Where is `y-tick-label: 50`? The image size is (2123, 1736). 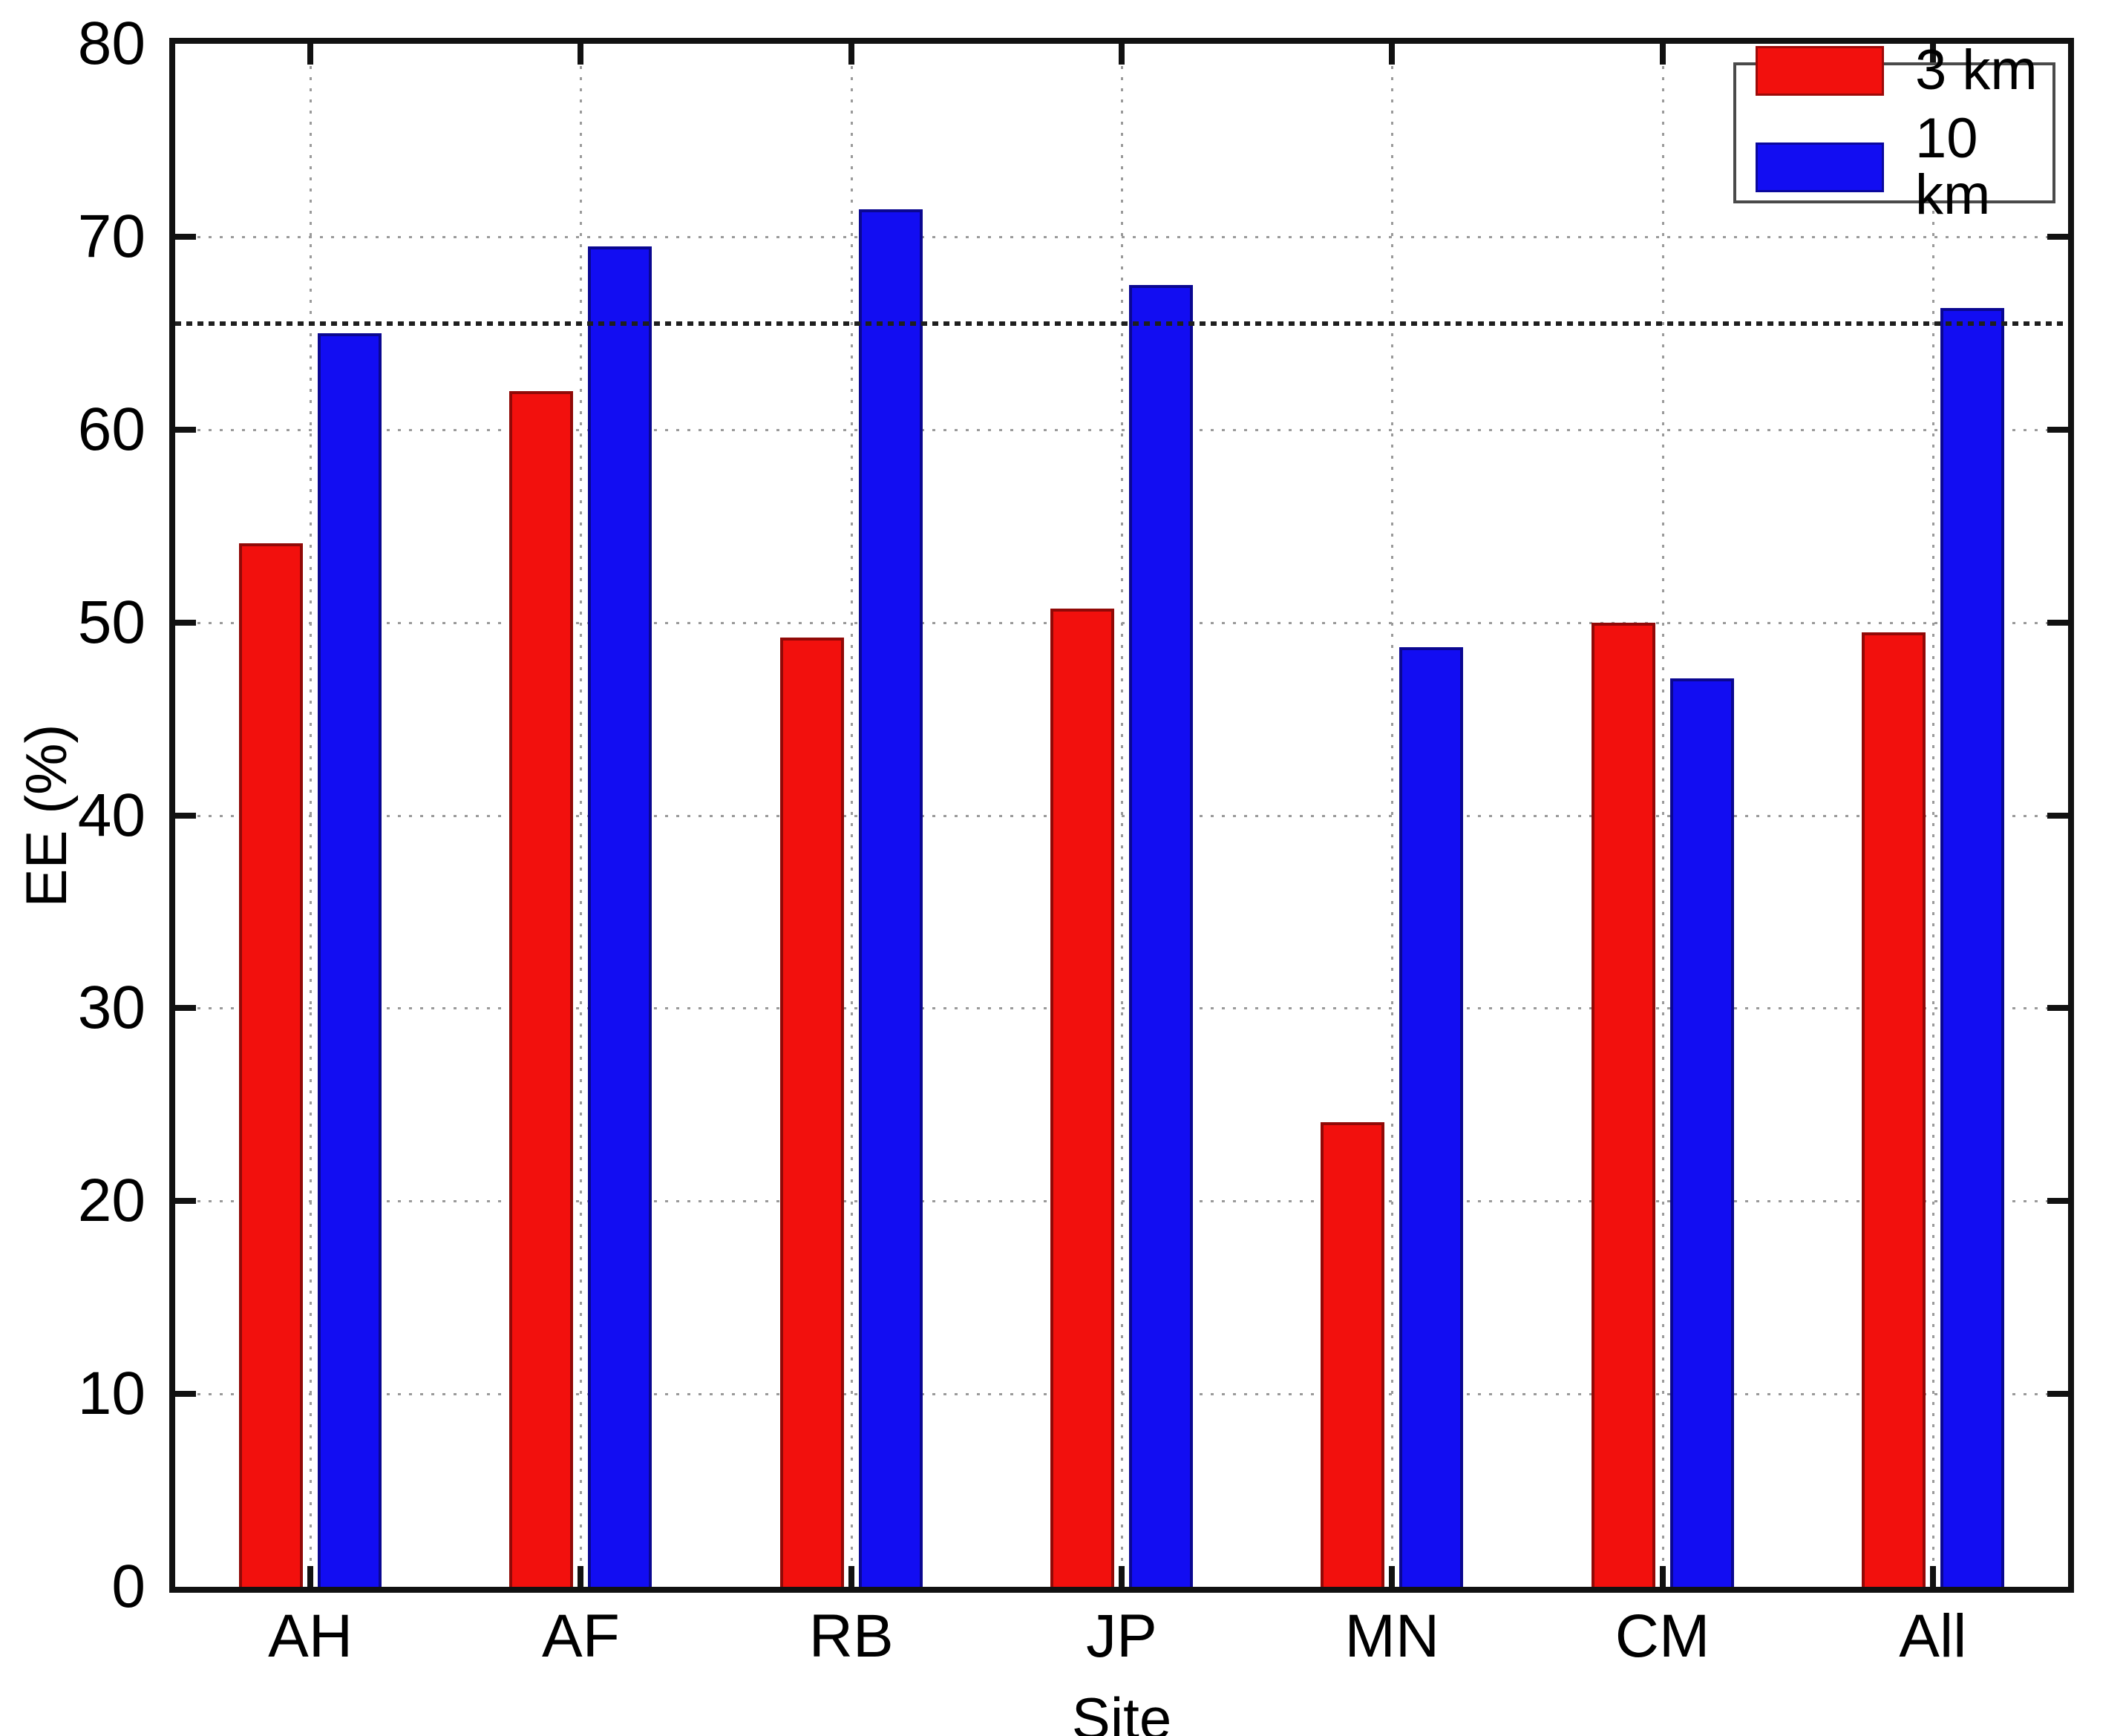
y-tick-label: 50 is located at coordinates (111, 622).